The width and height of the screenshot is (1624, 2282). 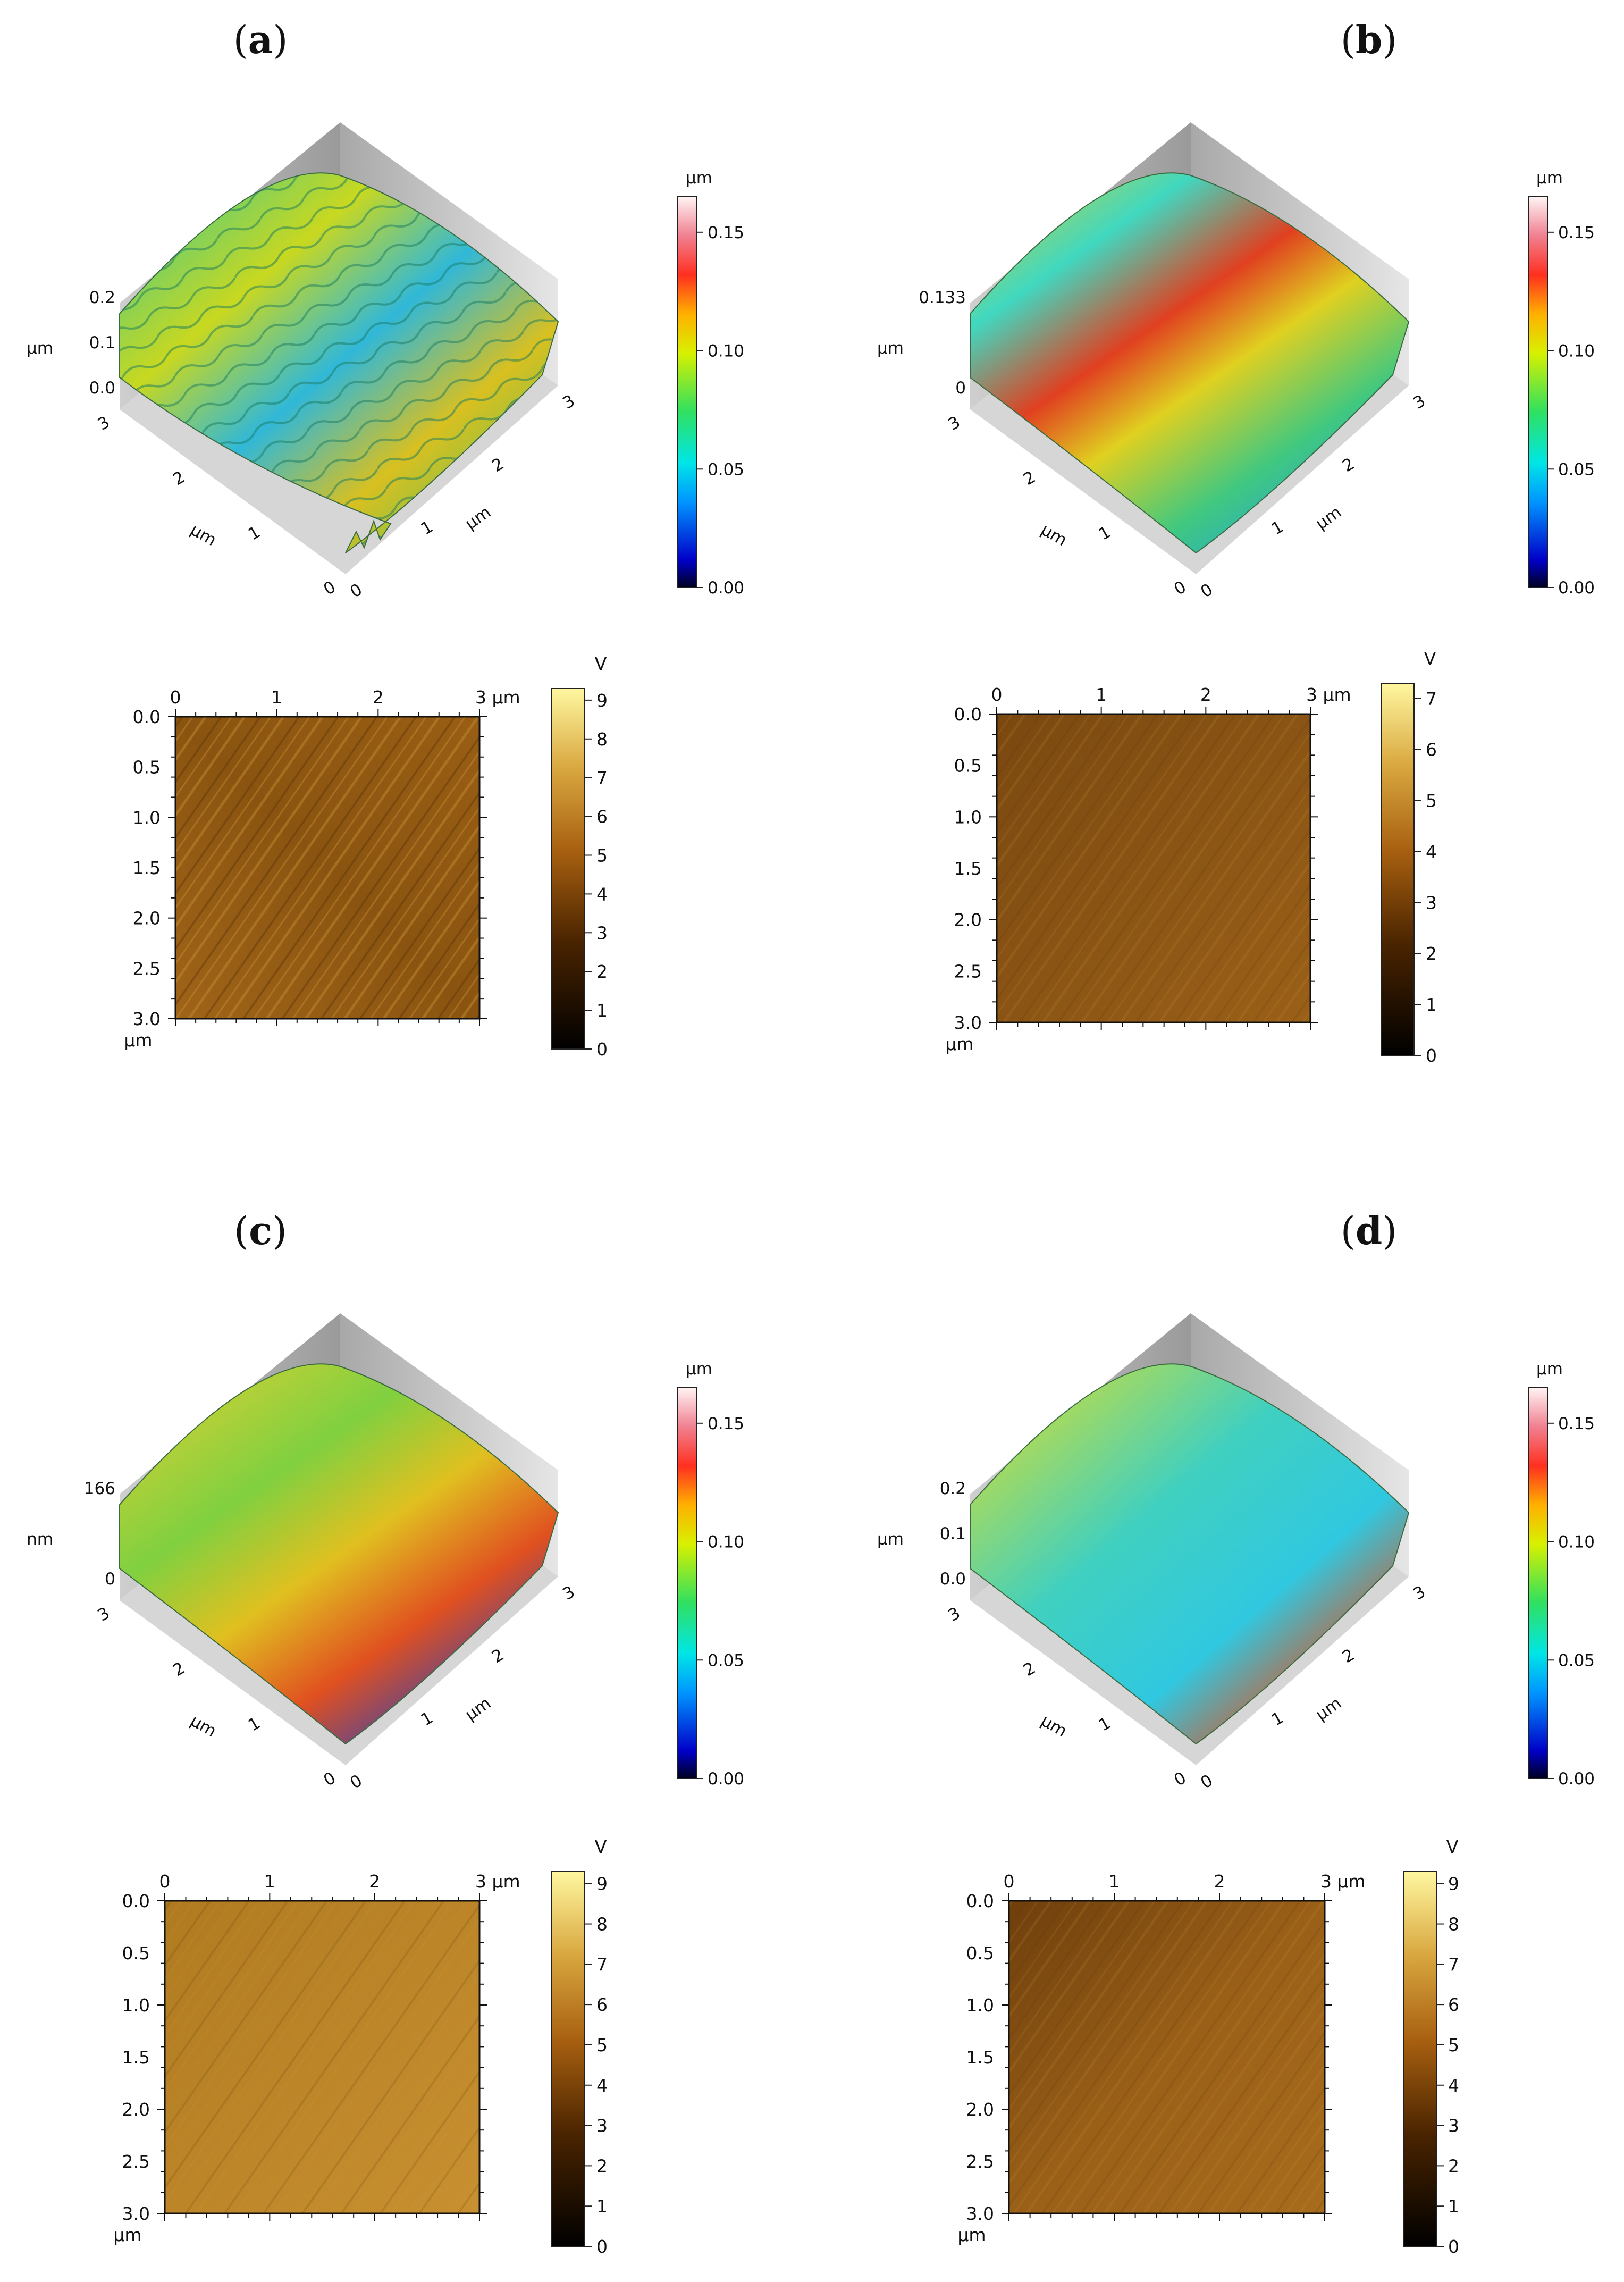 What do you see at coordinates (356, 591) in the screenshot?
I see `x-tick-label: 0` at bounding box center [356, 591].